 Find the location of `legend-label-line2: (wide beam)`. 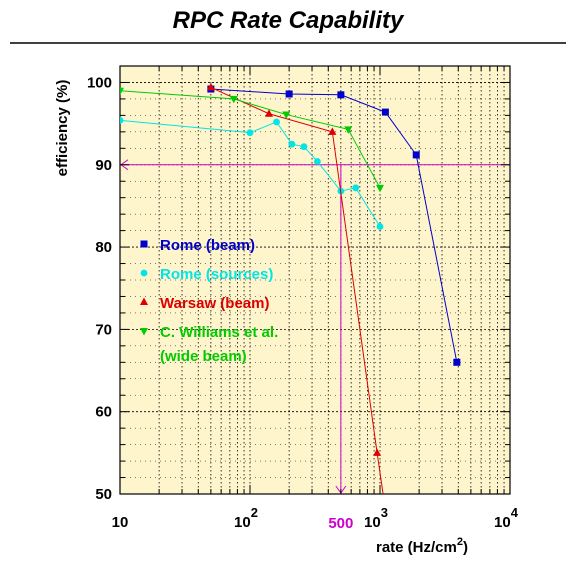

legend-label-line2: (wide beam) is located at coordinates (203, 356).